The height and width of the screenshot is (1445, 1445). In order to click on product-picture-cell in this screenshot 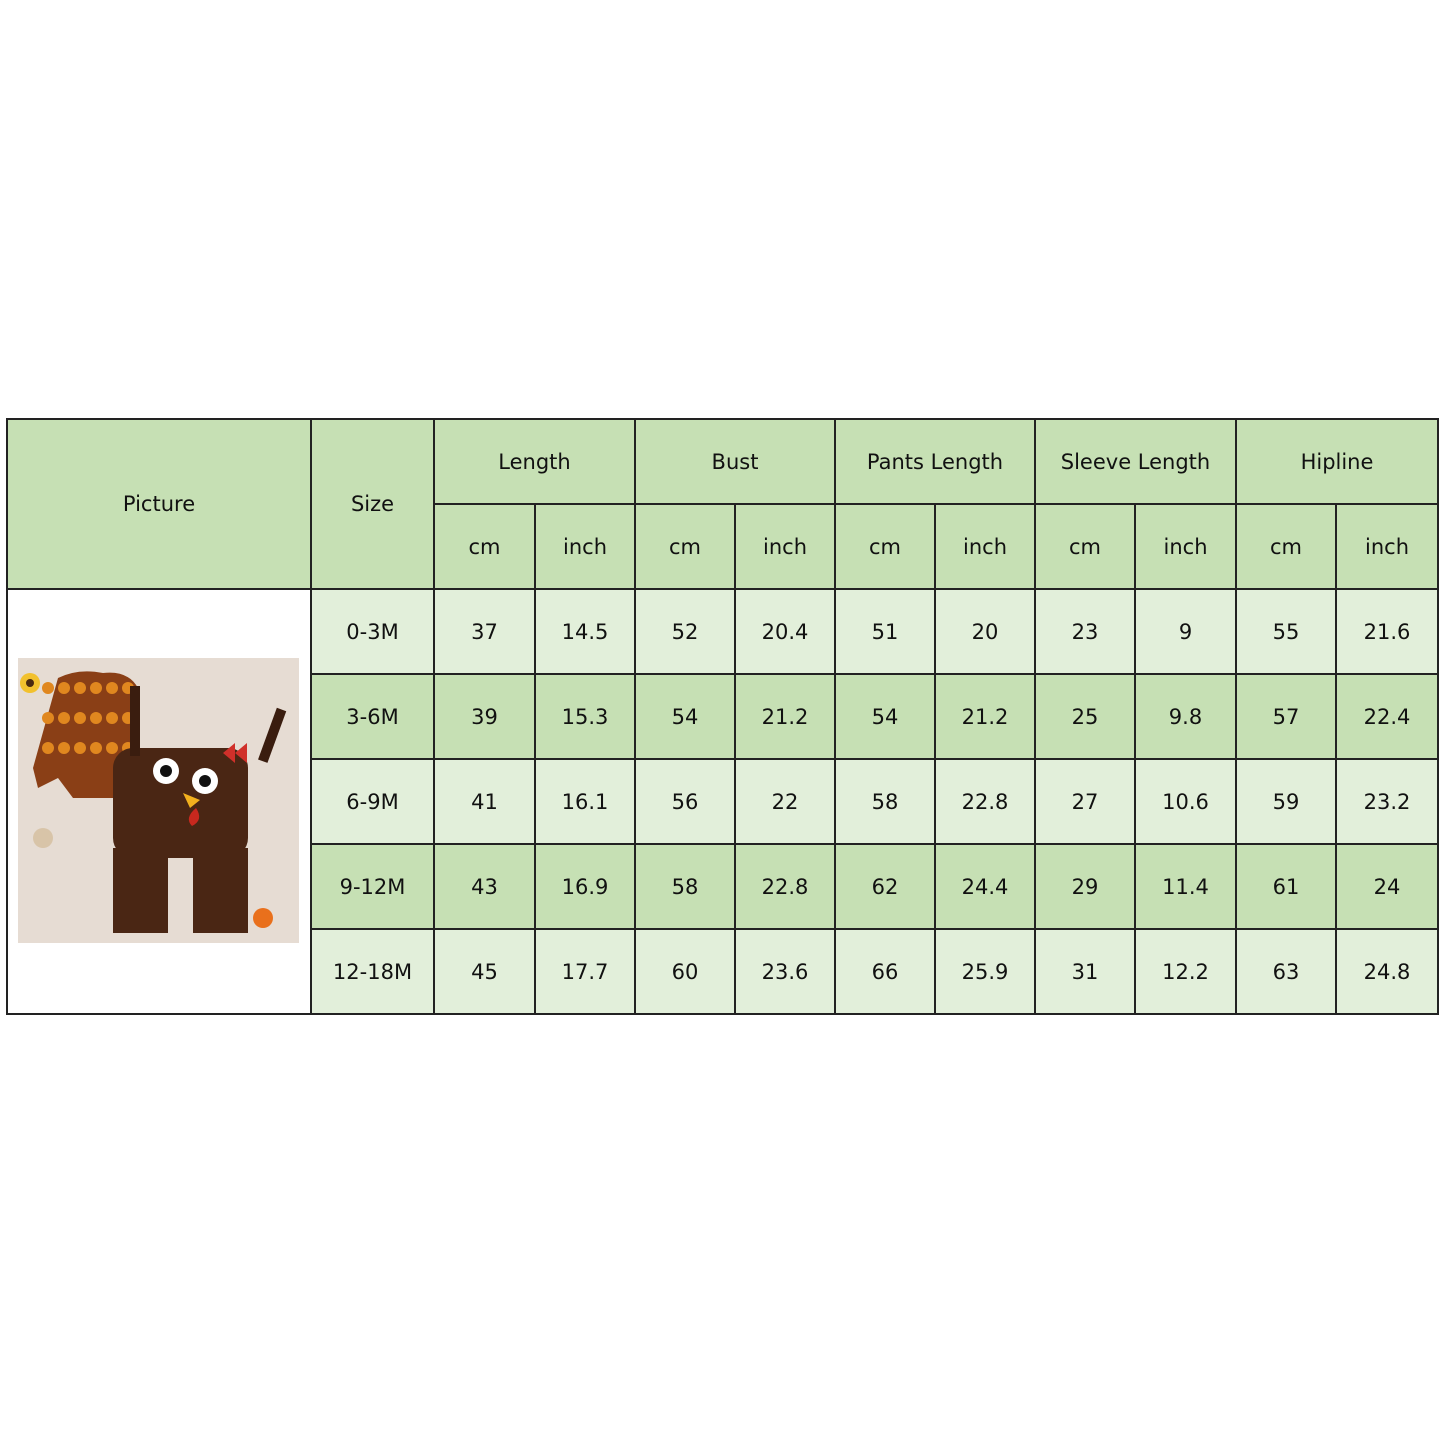, I will do `click(159, 801)`.